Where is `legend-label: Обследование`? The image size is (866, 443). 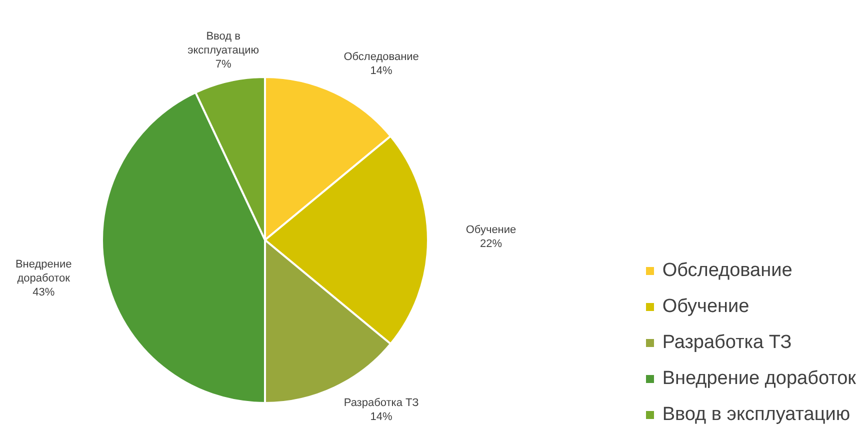
legend-label: Обследование is located at coordinates (727, 271).